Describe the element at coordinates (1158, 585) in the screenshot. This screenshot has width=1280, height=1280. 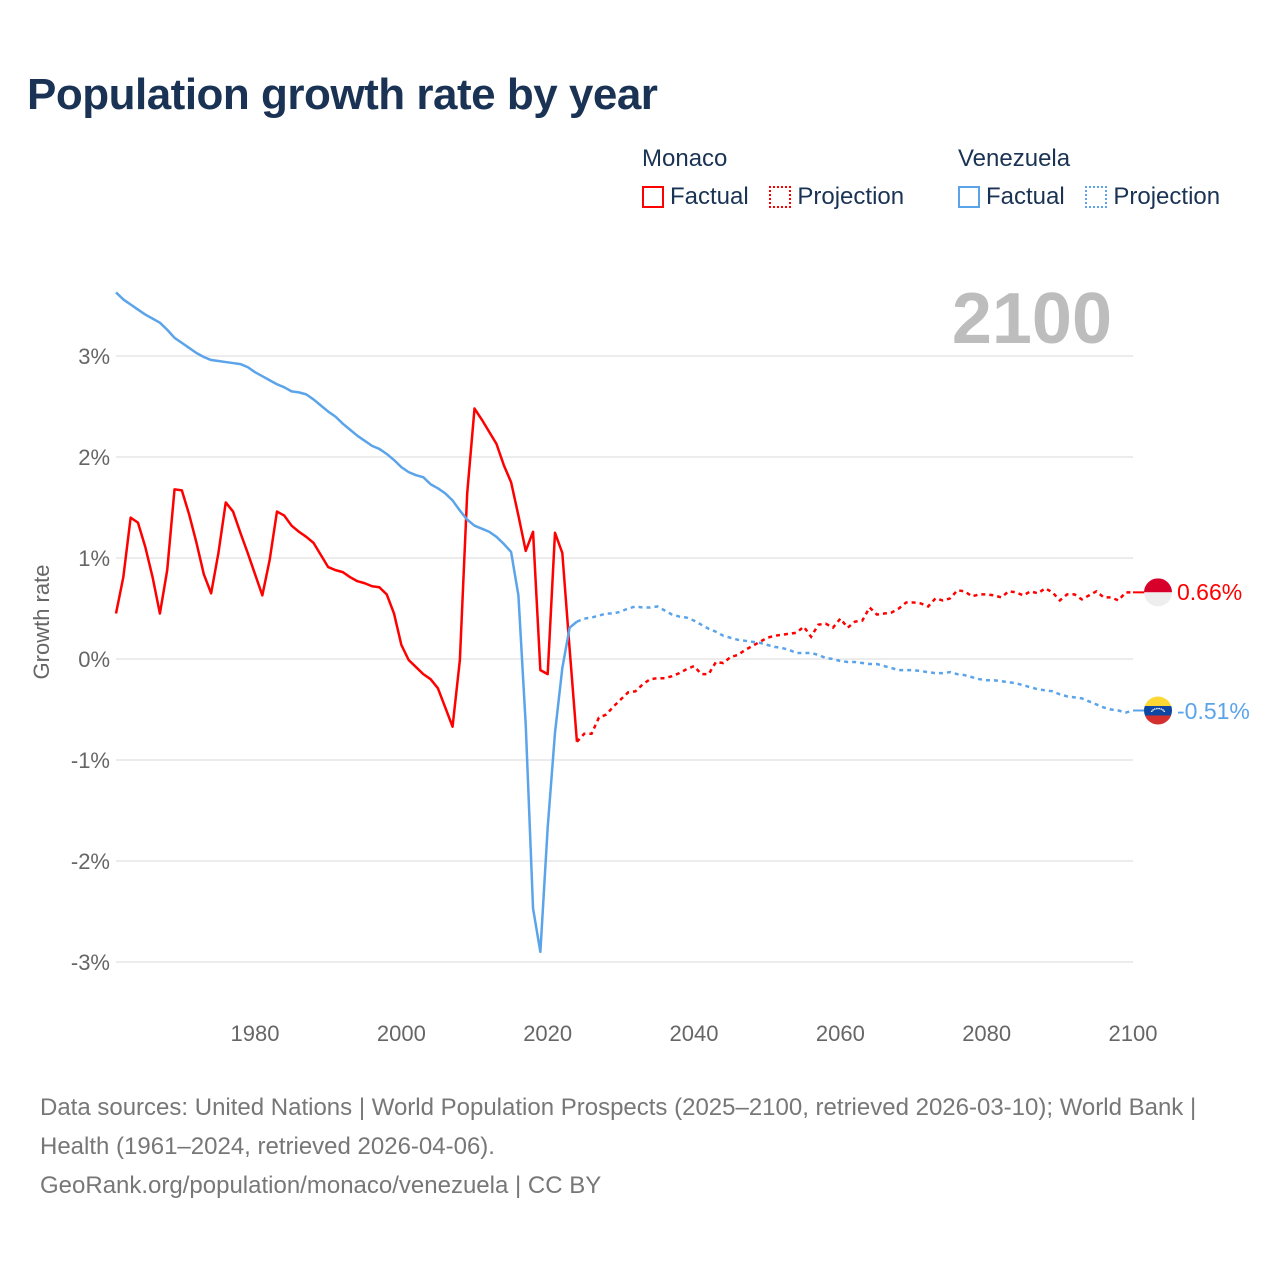
I see `monaco-flag-icon` at that location.